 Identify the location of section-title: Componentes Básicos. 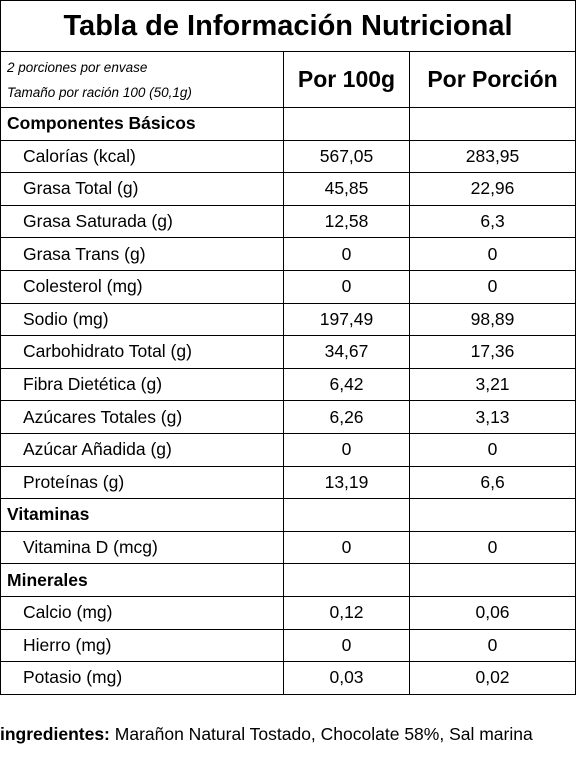
(142, 124).